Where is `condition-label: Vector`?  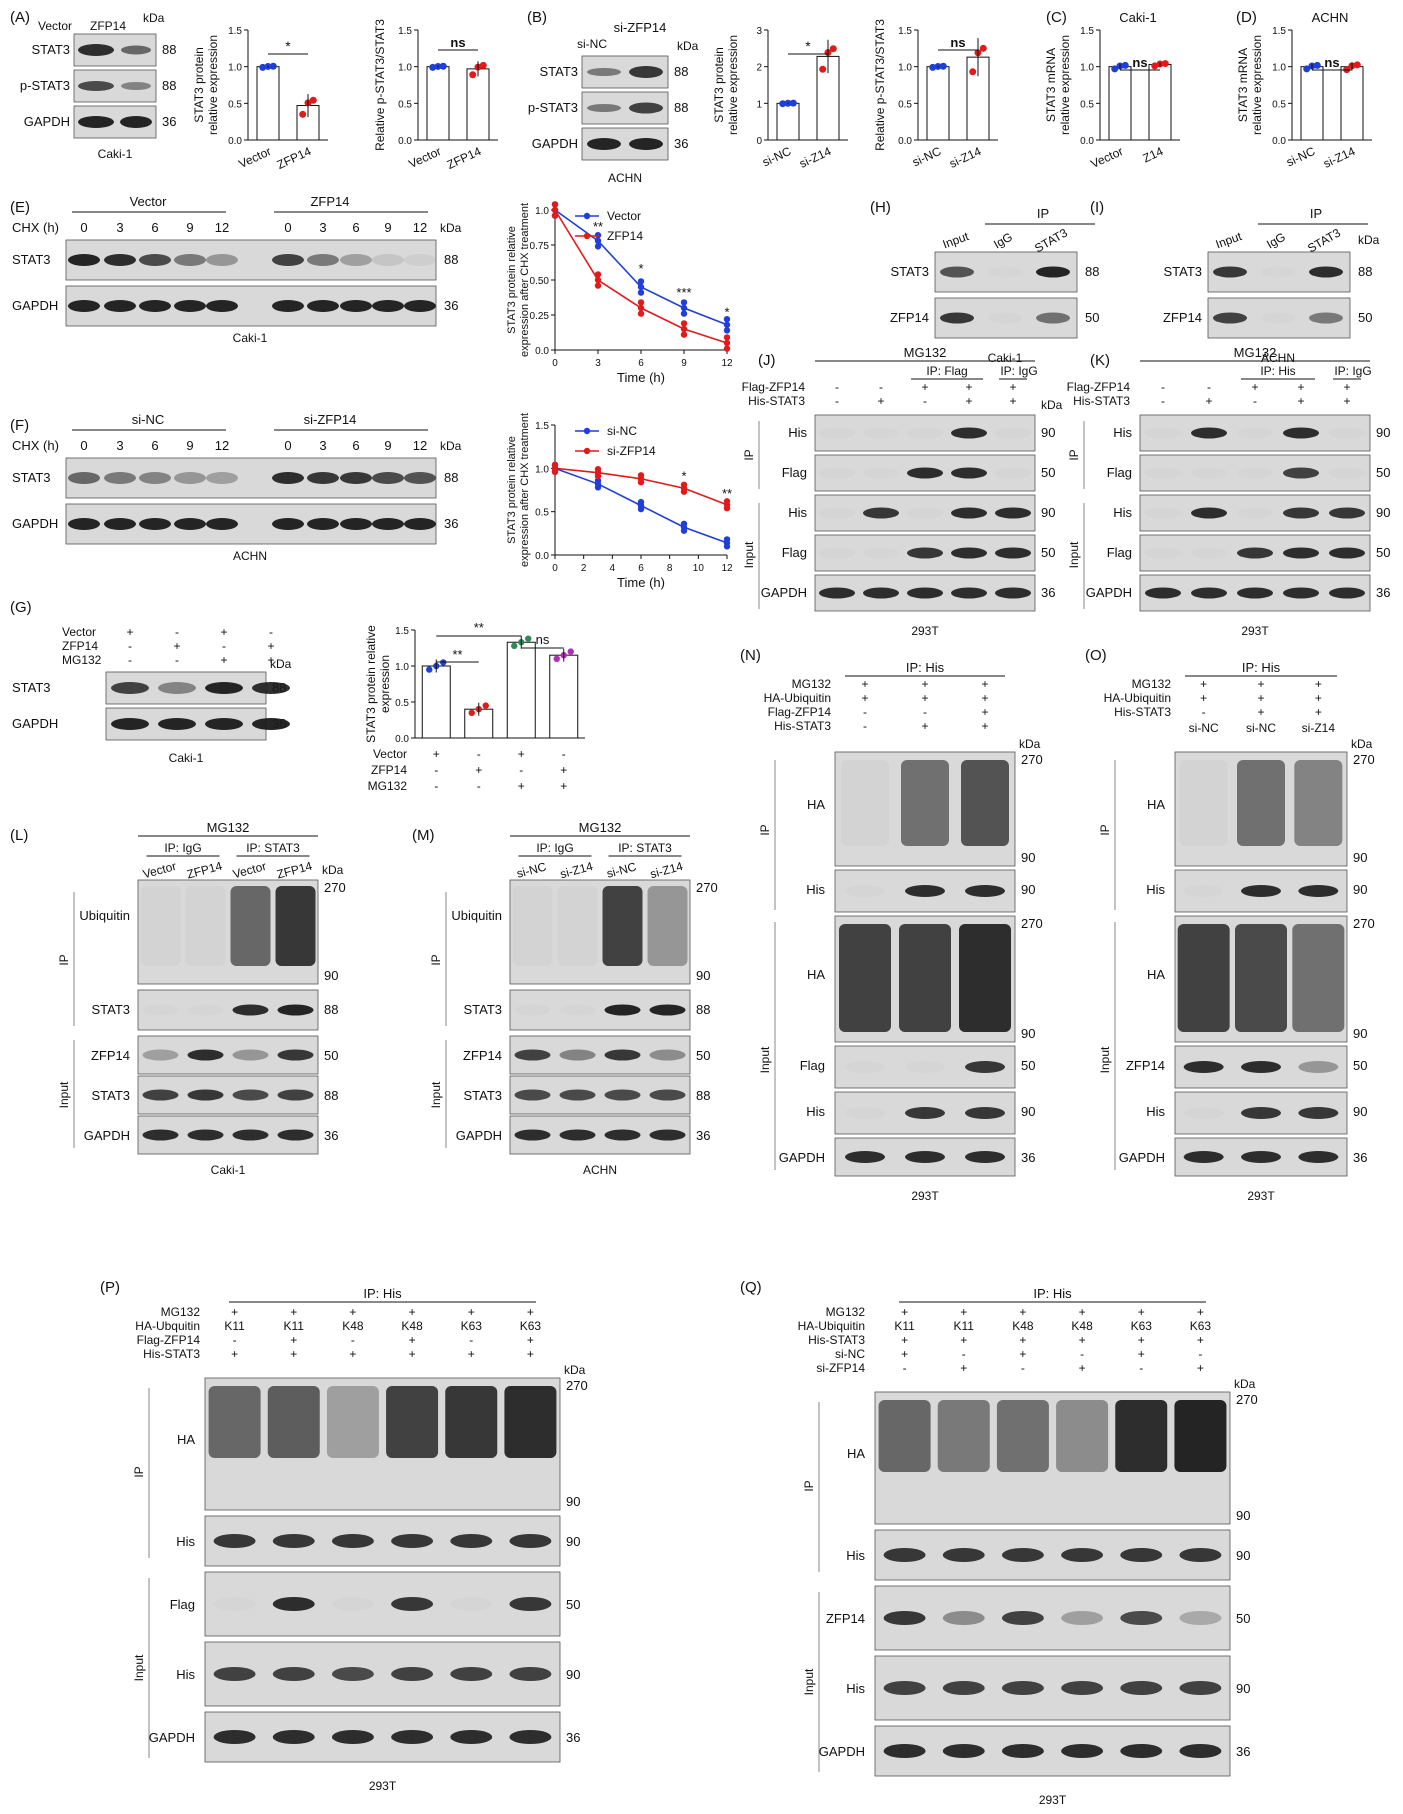 condition-label: Vector is located at coordinates (79, 632).